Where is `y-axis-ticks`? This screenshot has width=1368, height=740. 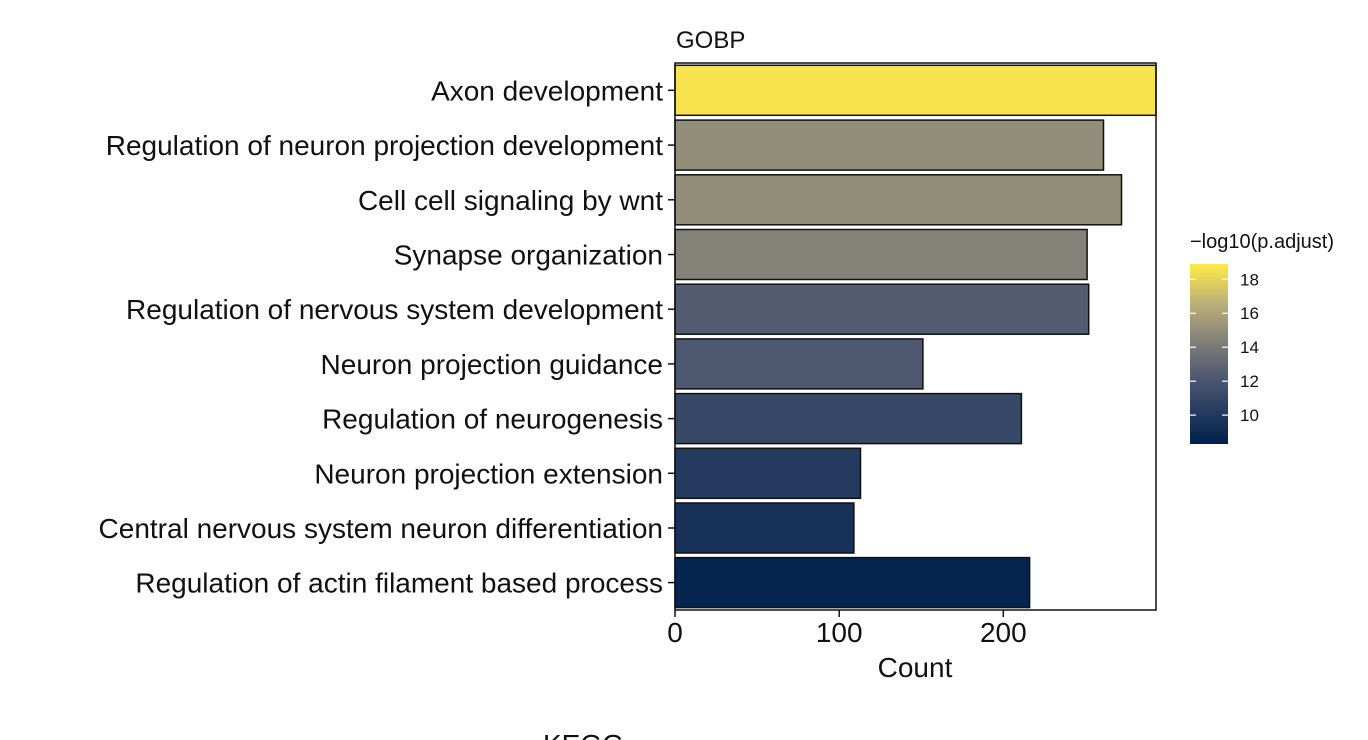
y-axis-ticks is located at coordinates (671, 336).